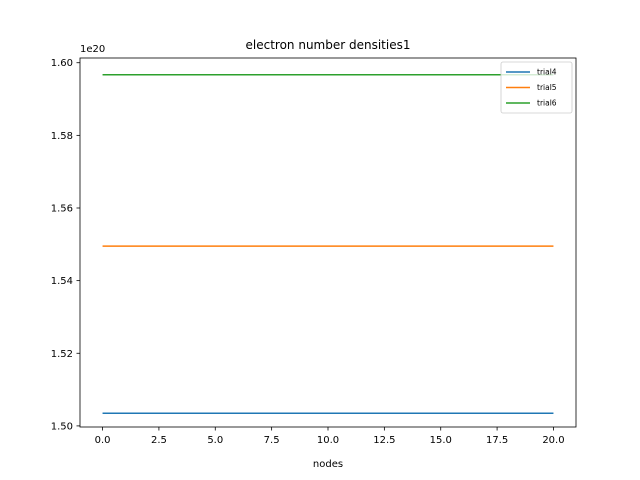 This screenshot has height=480, width=640. I want to click on legend: trial4 trial5 trial6, so click(536, 87).